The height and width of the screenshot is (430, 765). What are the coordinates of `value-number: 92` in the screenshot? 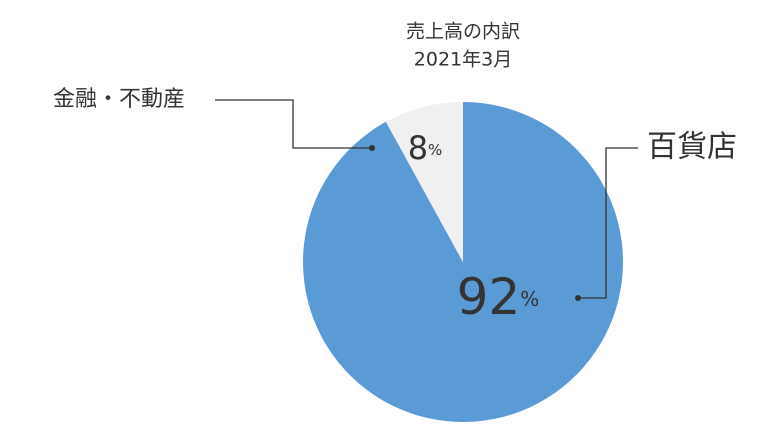 It's located at (489, 297).